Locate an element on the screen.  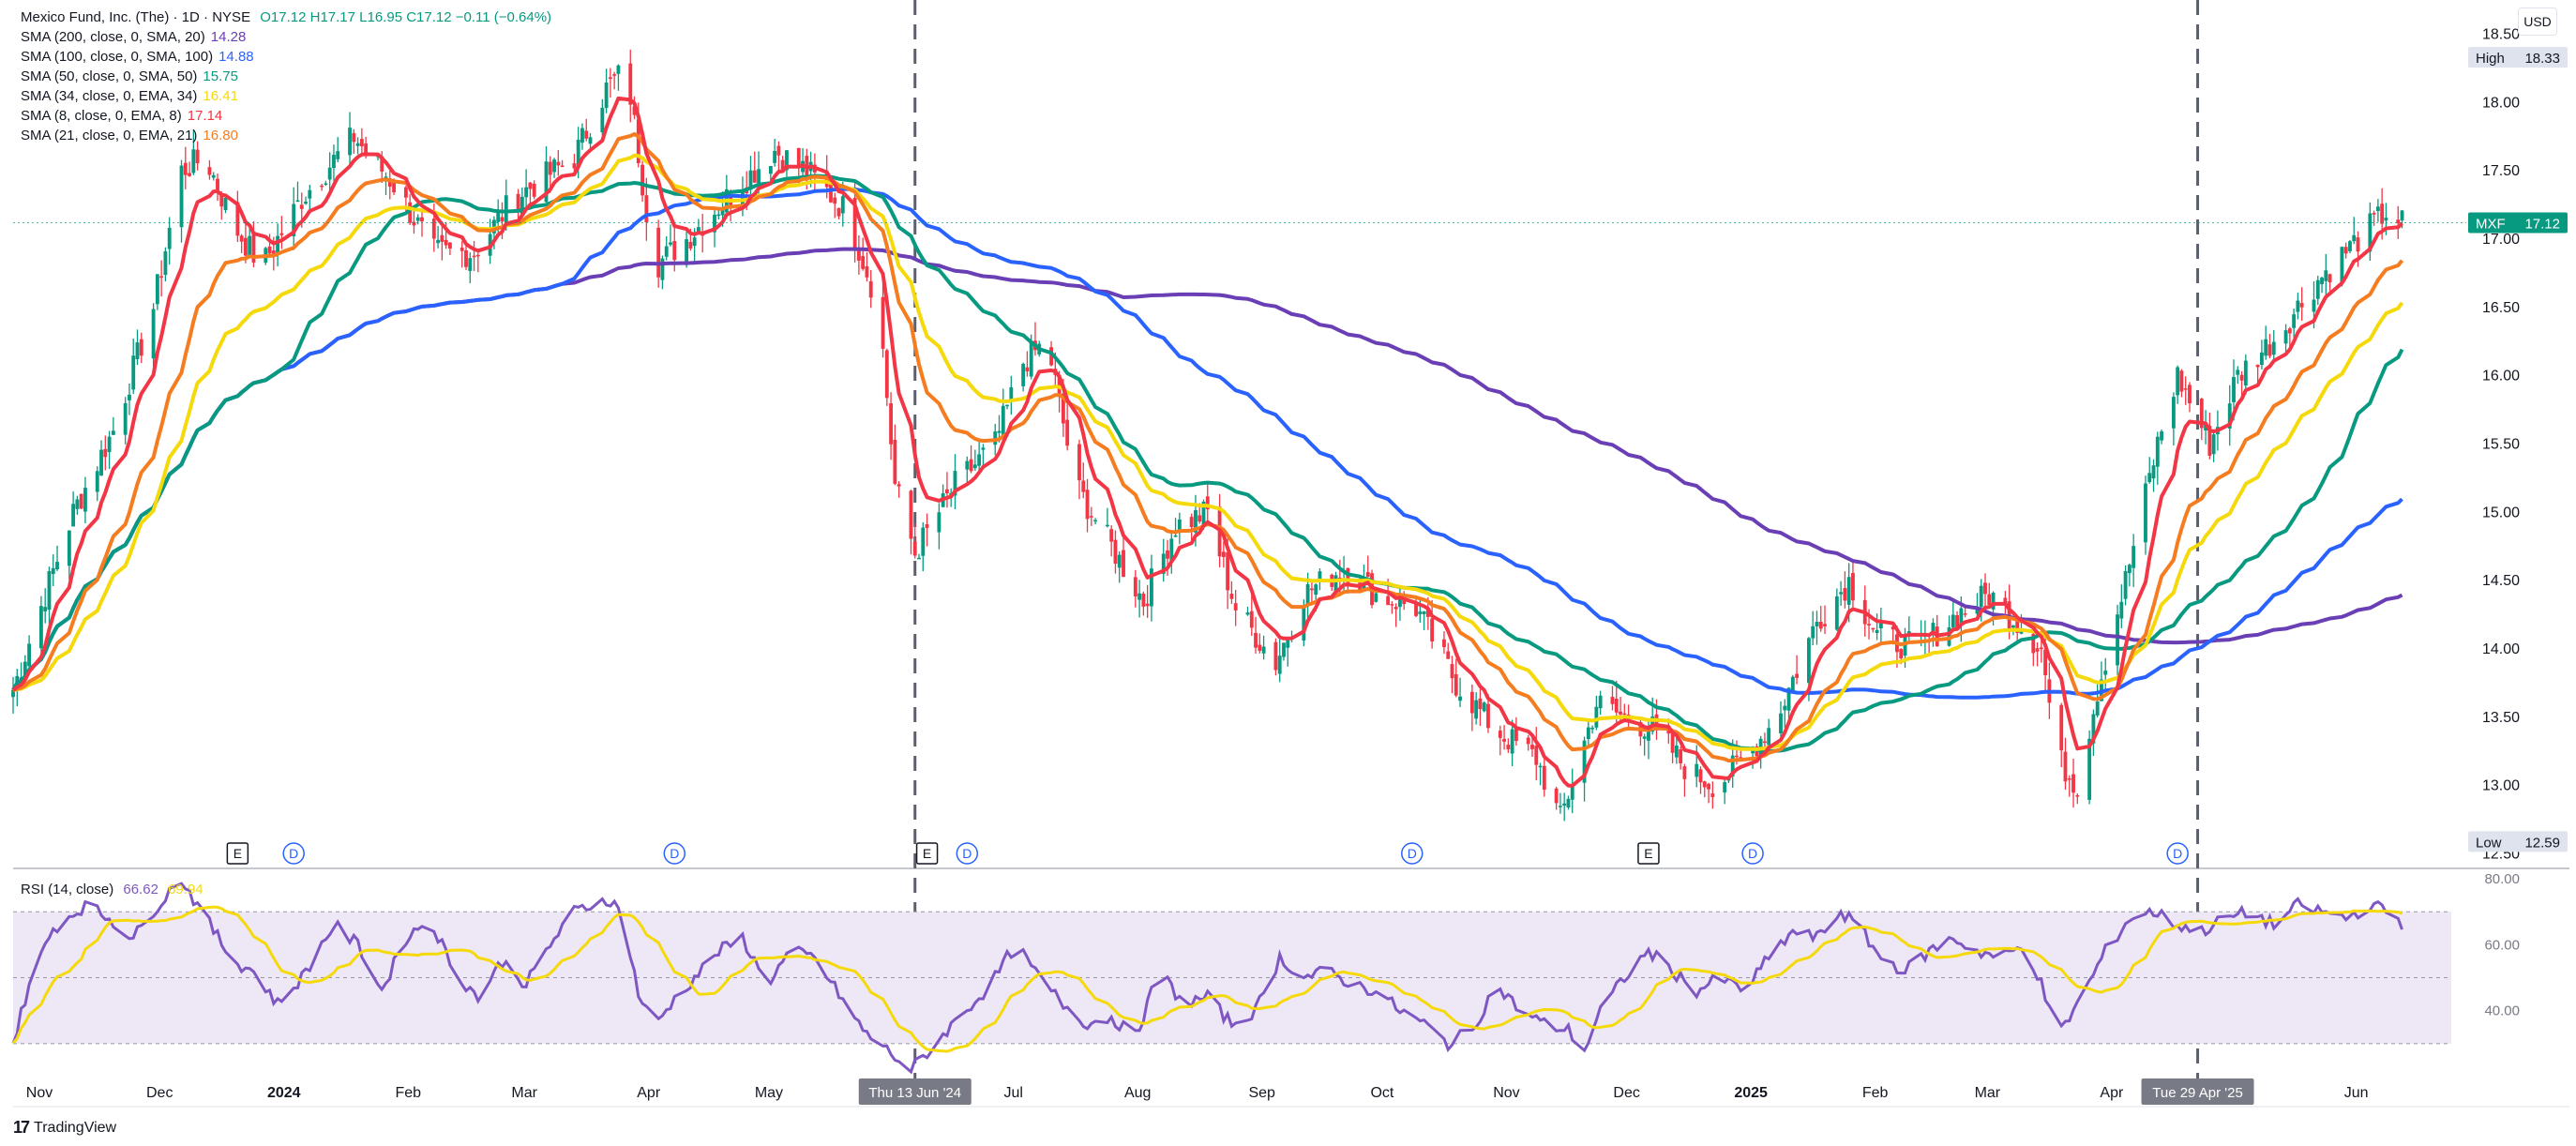
currency-button: USD is located at coordinates (2537, 22).